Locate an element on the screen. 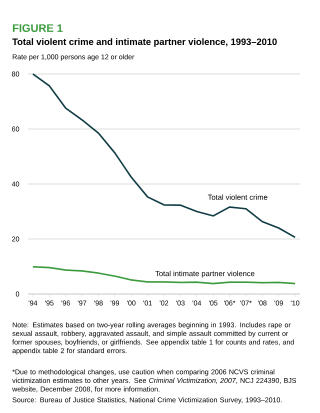  chart-title: FIGURE 1 is located at coordinates (37, 28).